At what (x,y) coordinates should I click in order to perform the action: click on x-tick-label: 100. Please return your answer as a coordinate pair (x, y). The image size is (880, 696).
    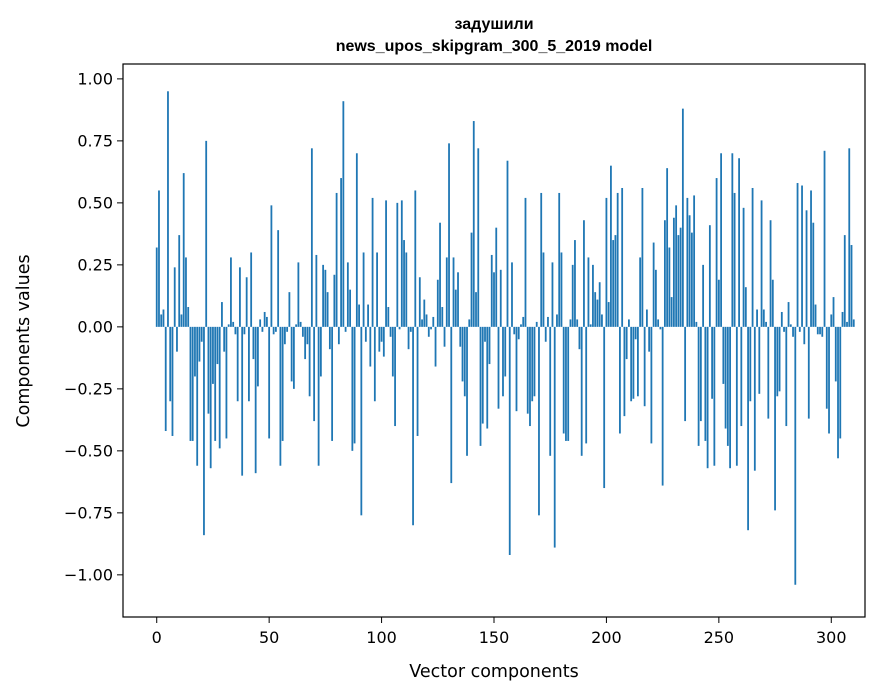
    Looking at the image, I should click on (381, 637).